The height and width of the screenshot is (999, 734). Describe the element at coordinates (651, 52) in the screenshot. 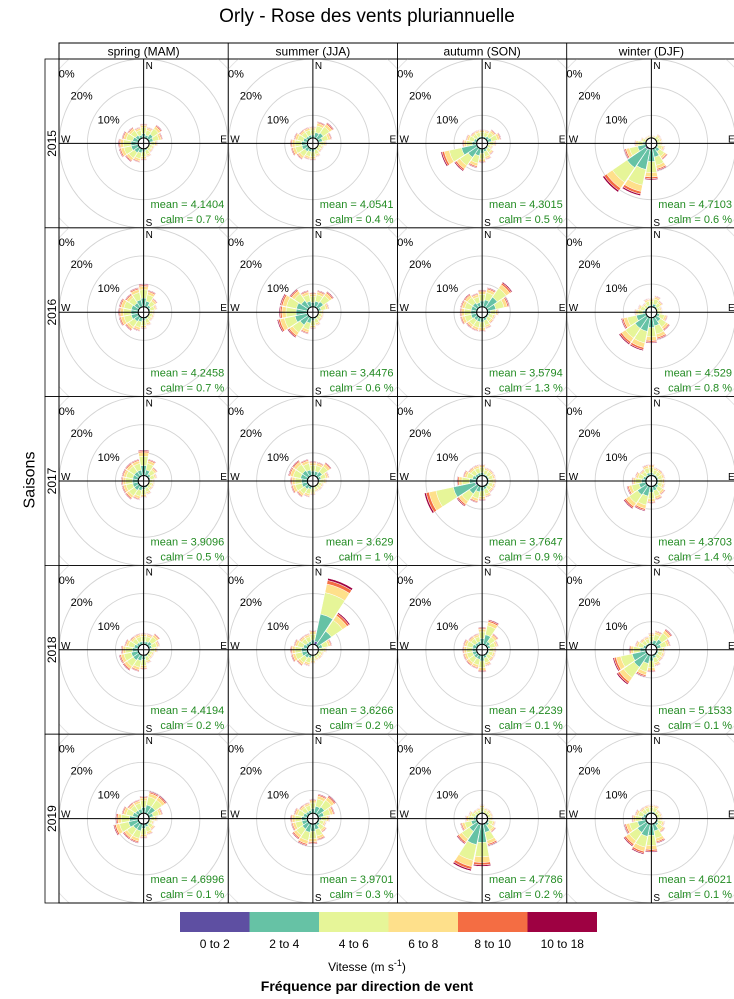

I see `season-label: winter (DJF)` at that location.